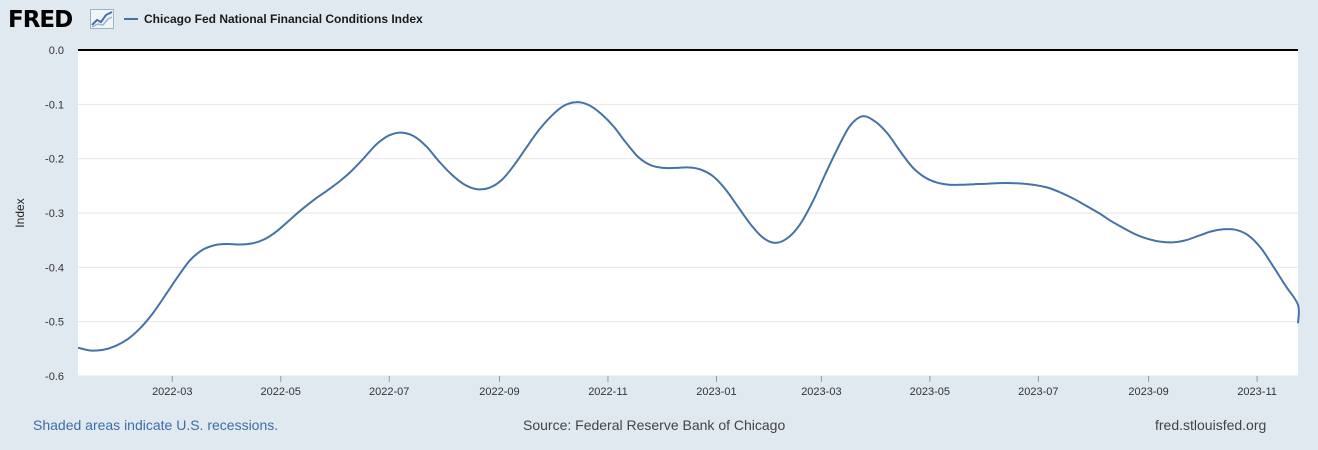 This screenshot has width=1318, height=450. Describe the element at coordinates (1148, 392) in the screenshot. I see `x-tick-label: 2023-09` at that location.